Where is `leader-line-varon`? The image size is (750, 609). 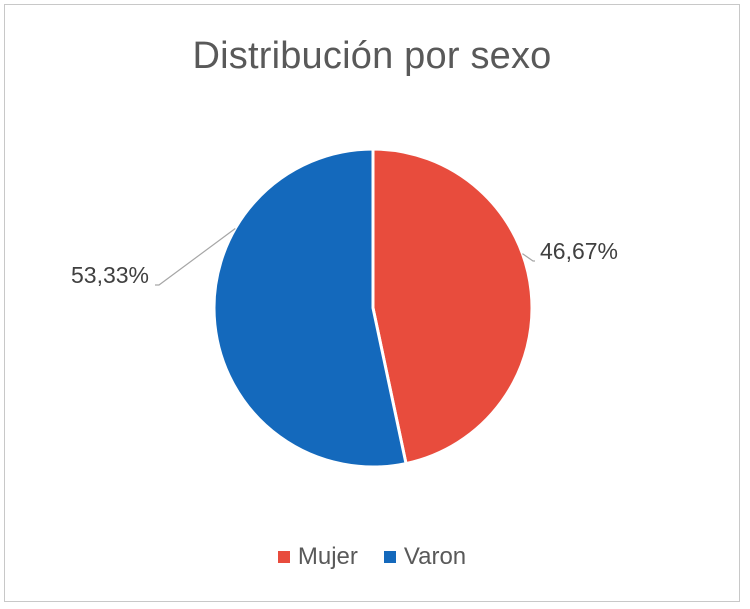
leader-line-varon is located at coordinates (195, 257).